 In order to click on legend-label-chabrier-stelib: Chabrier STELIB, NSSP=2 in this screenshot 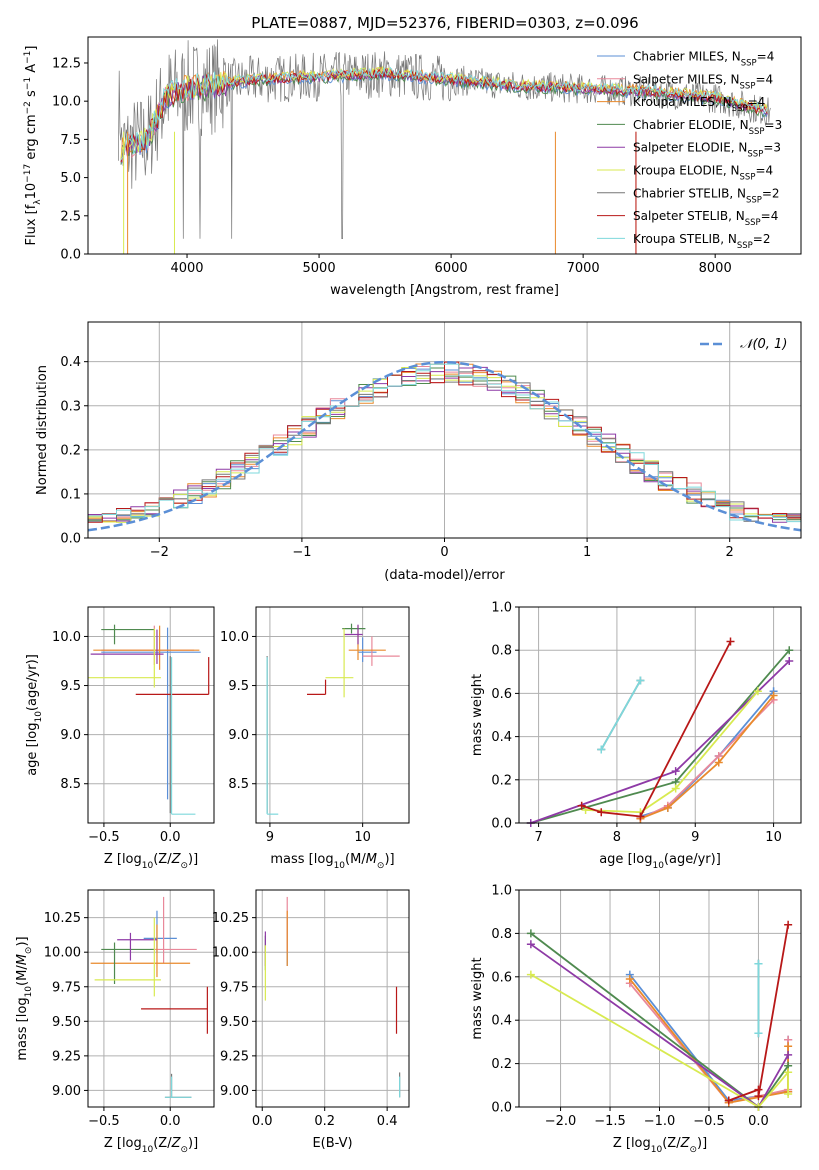, I will do `click(706, 195)`.